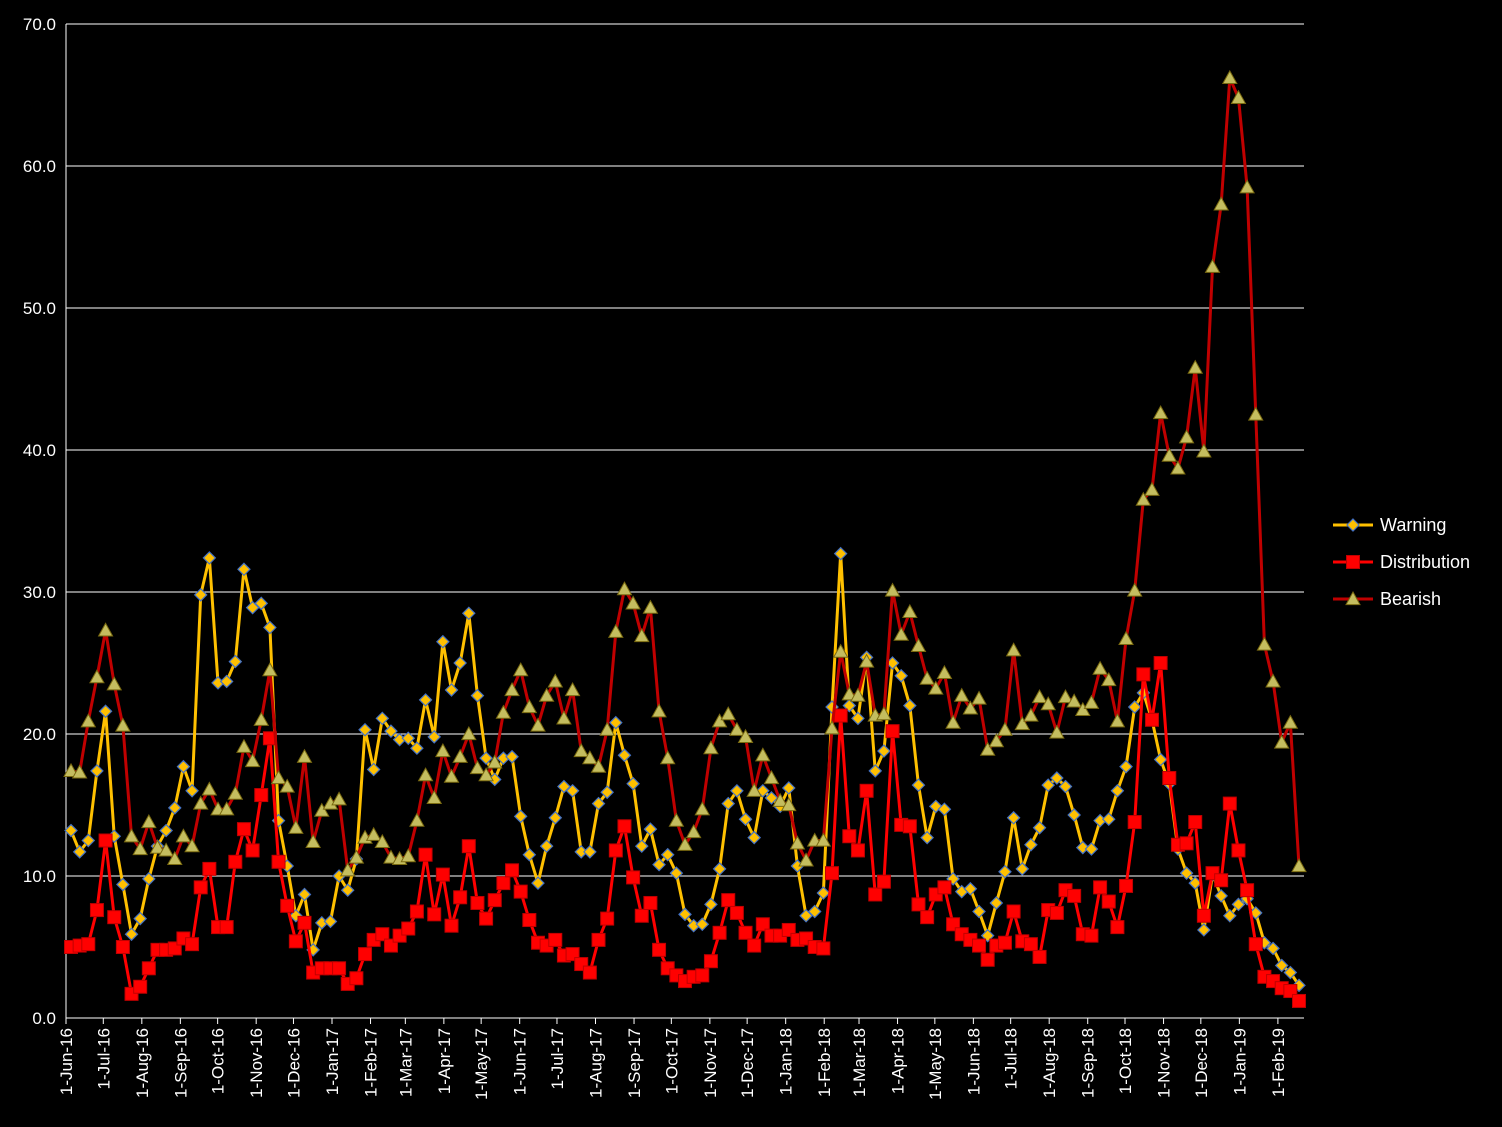 This screenshot has width=1502, height=1127. What do you see at coordinates (596, 1063) in the screenshot?
I see `x-tick-label: 1-Aug-17` at bounding box center [596, 1063].